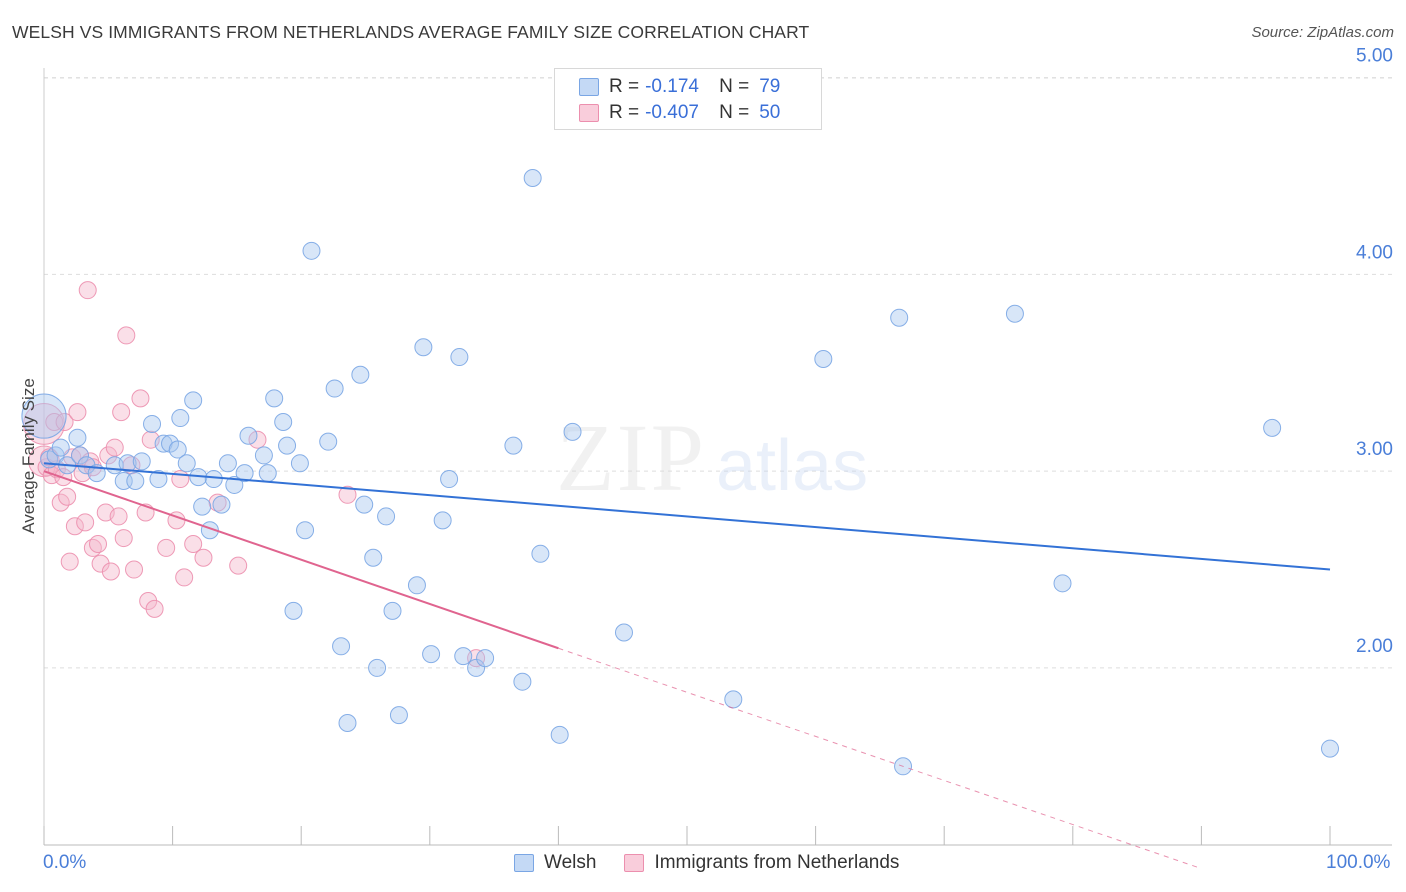 The image size is (1406, 892). What do you see at coordinates (770, 112) in the screenshot?
I see `legend-n-value: 50` at bounding box center [770, 112].